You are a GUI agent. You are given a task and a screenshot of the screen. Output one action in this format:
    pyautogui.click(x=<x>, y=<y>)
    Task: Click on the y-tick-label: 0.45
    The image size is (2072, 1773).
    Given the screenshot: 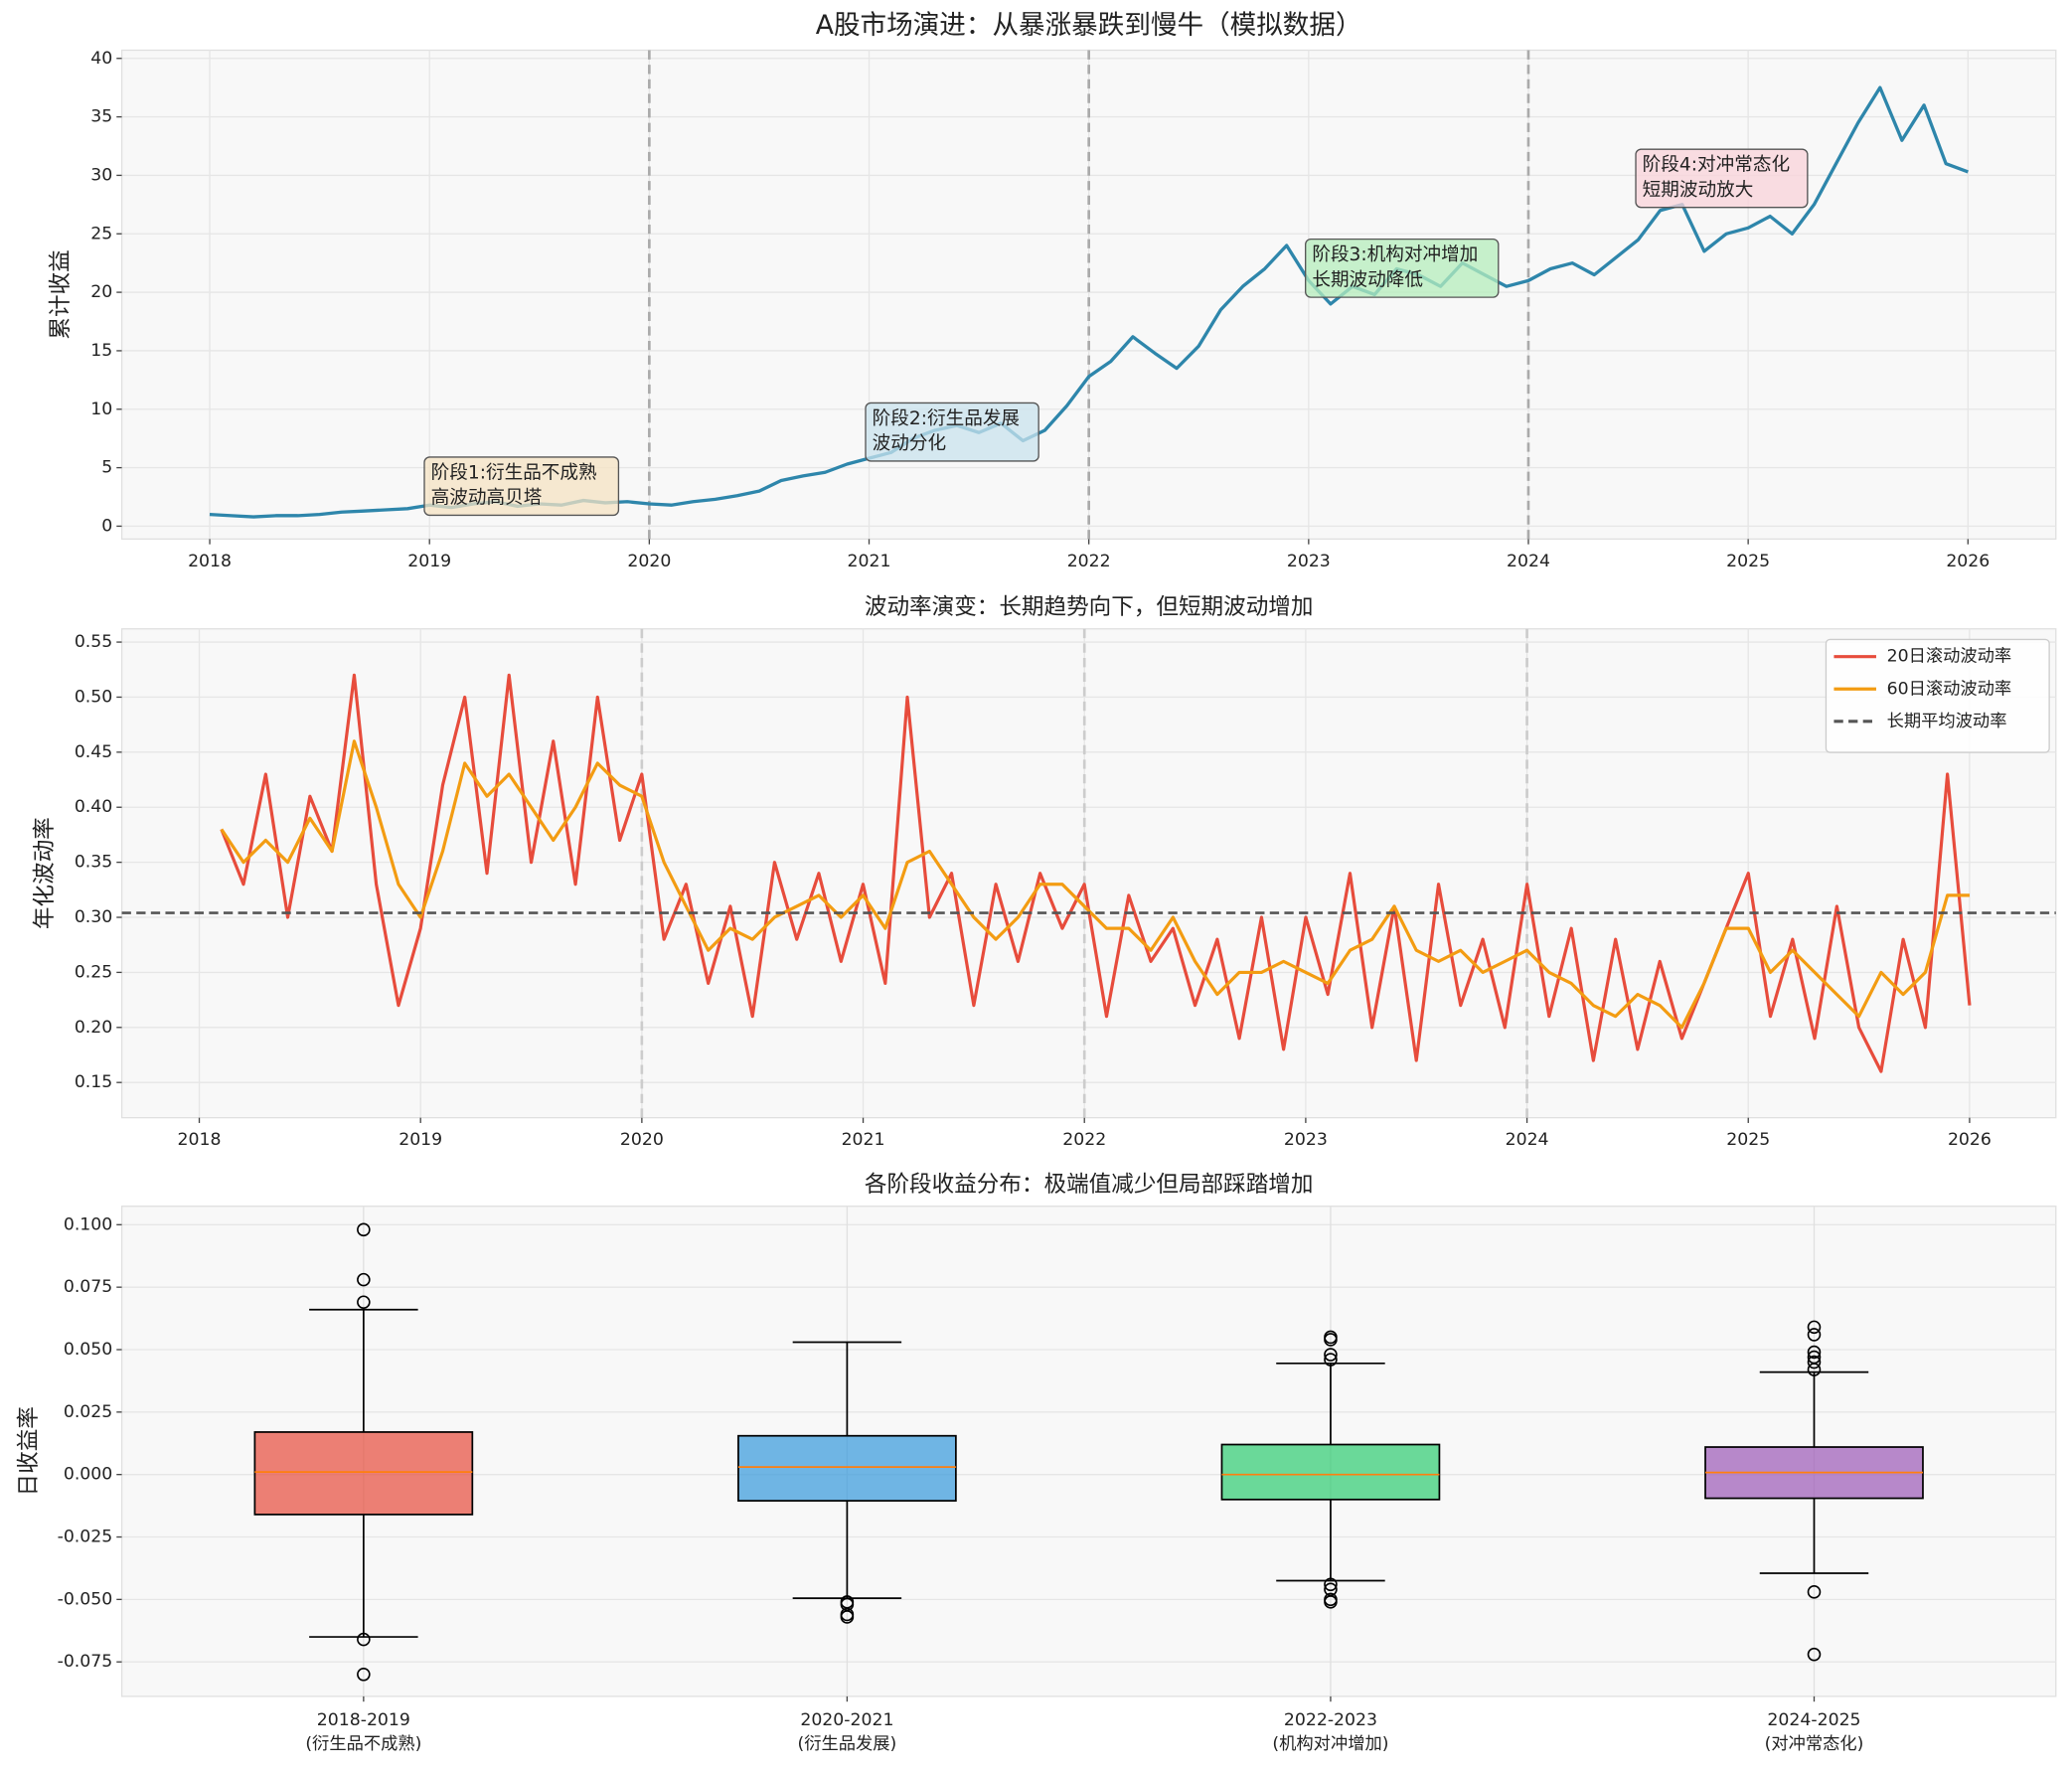 What is the action you would take?
    pyautogui.click(x=93, y=752)
    